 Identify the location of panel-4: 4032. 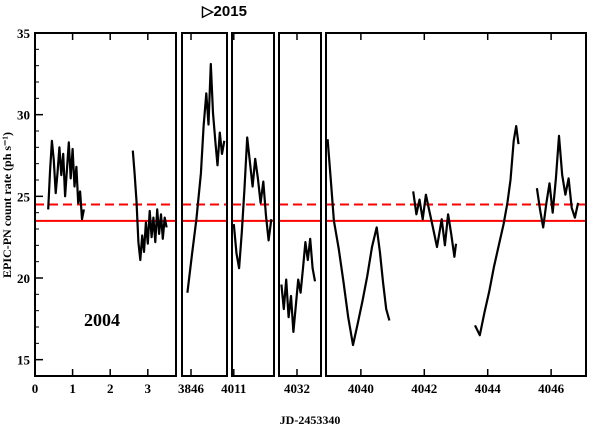
(300, 214).